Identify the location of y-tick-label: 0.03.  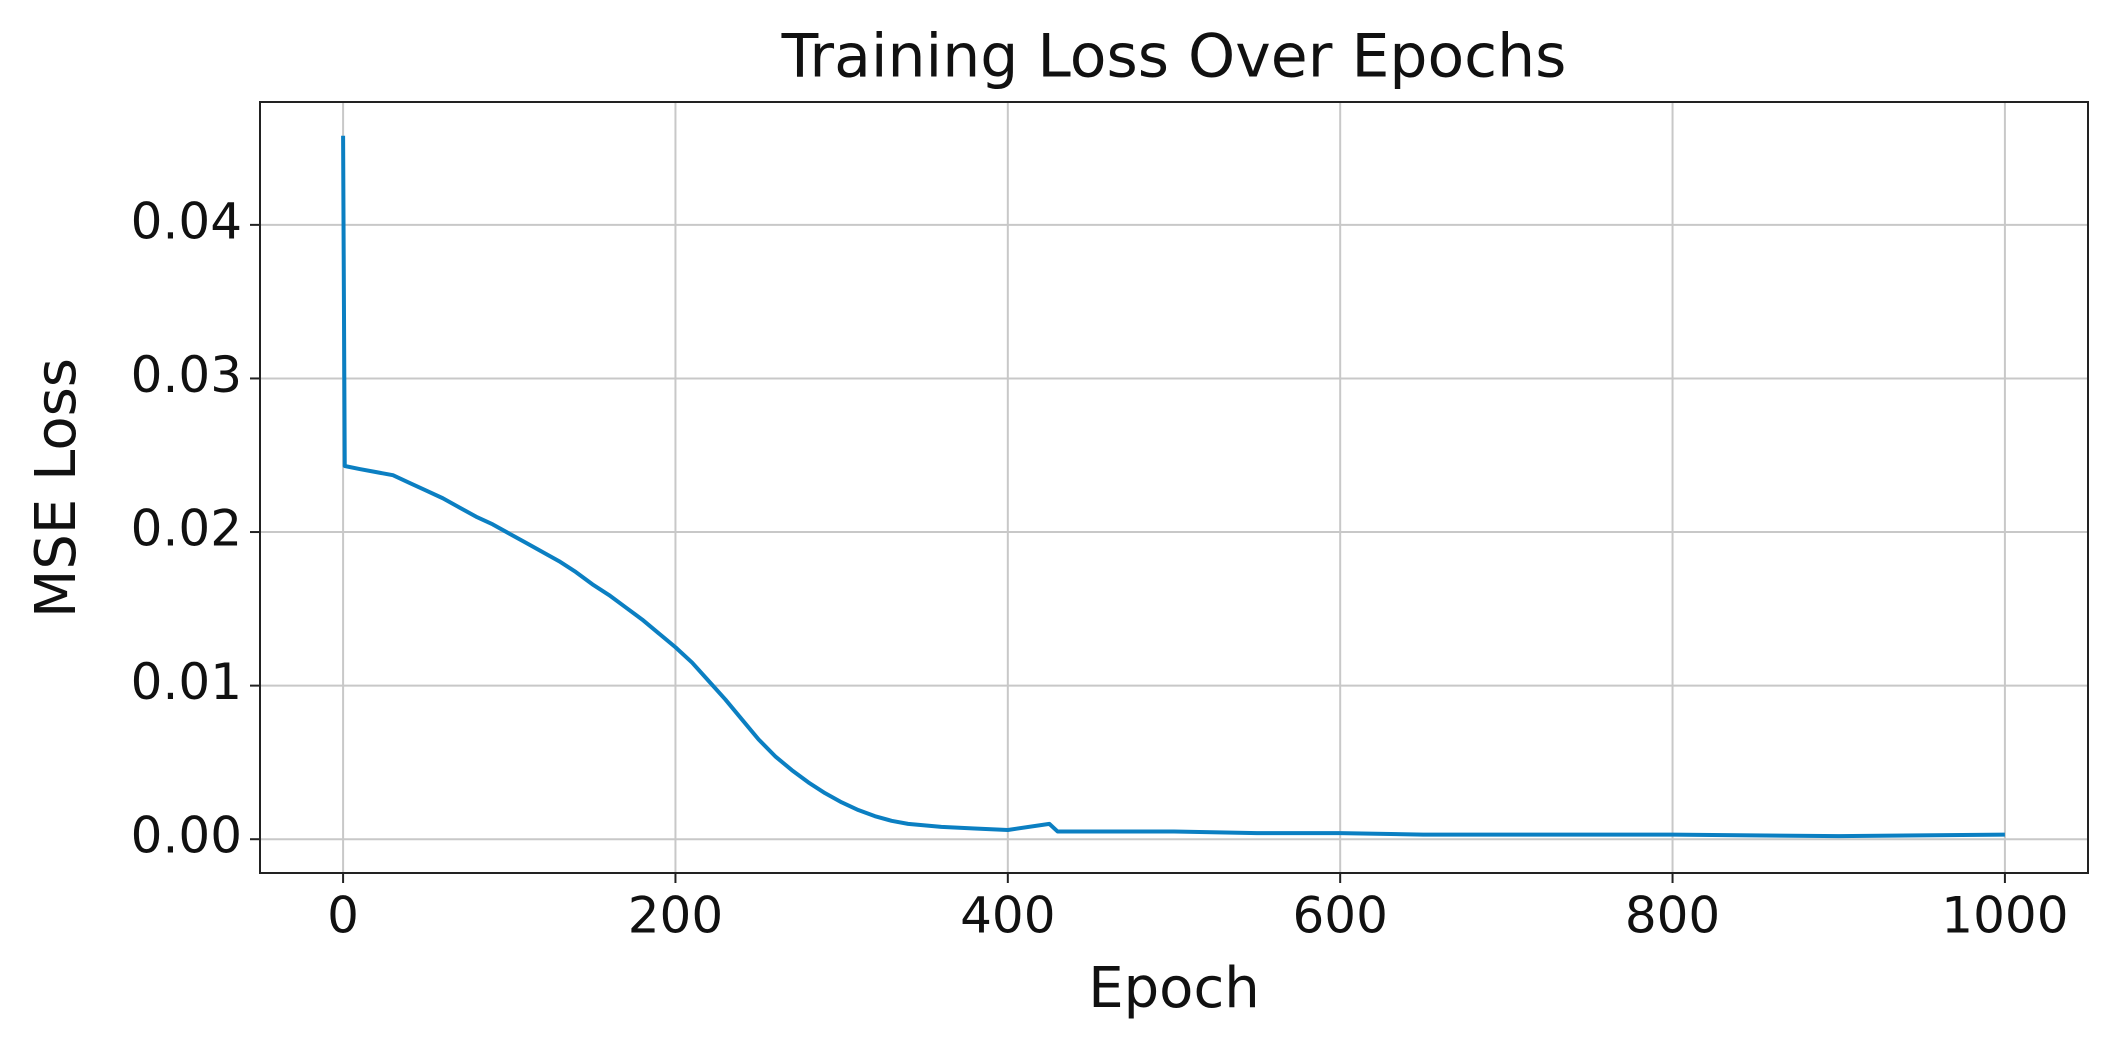
(186, 375).